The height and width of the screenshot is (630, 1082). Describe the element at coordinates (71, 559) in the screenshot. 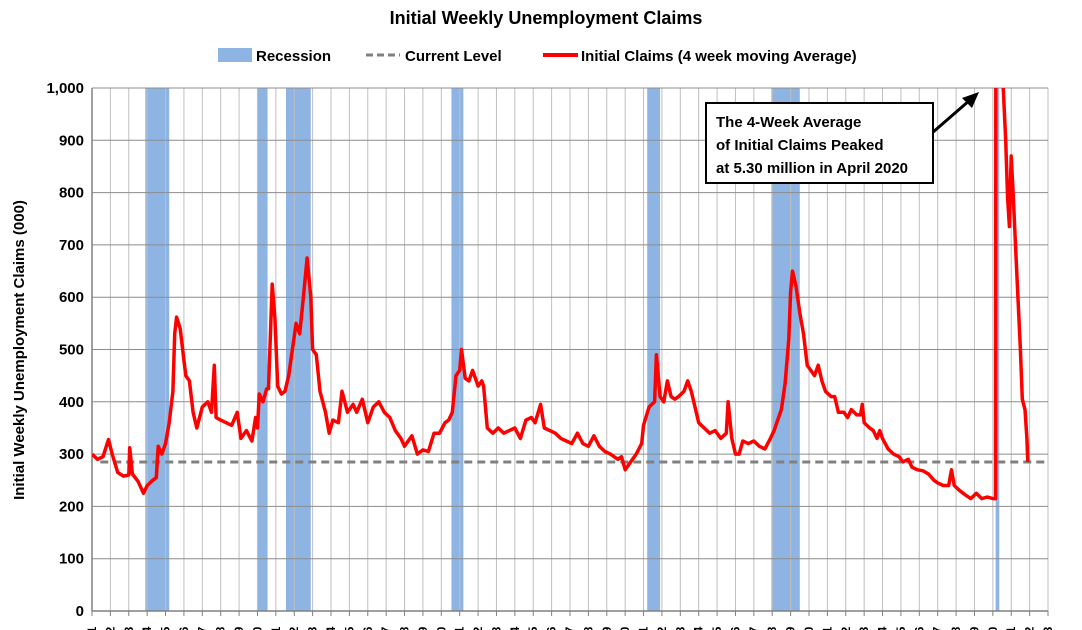

I see `y-tick-label: 100` at that location.